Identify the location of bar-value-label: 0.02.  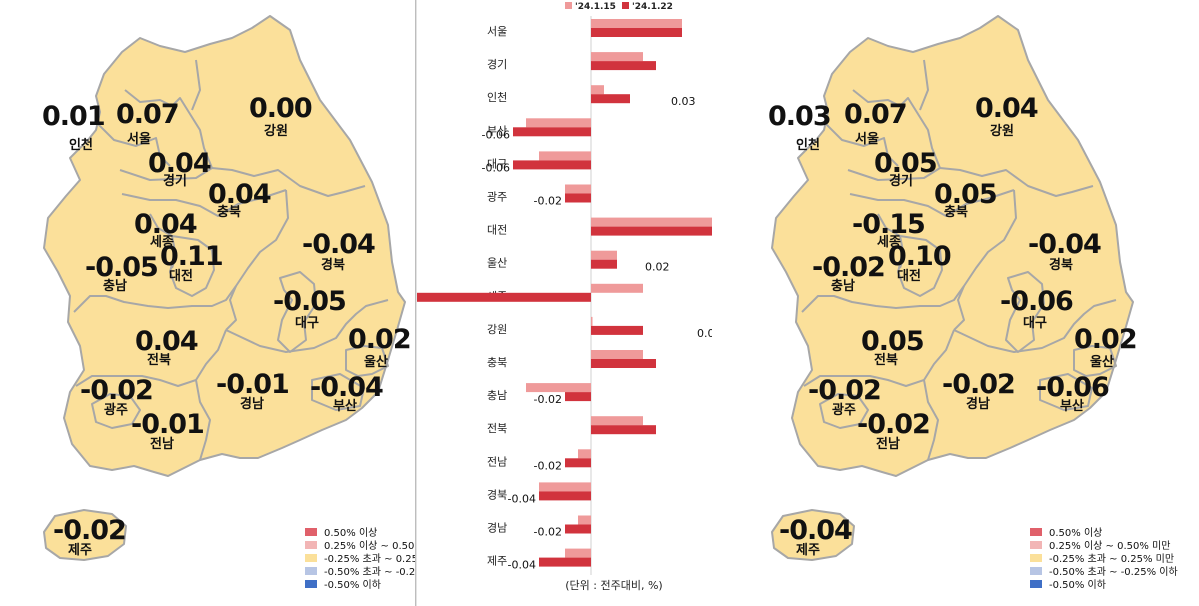
(657, 267).